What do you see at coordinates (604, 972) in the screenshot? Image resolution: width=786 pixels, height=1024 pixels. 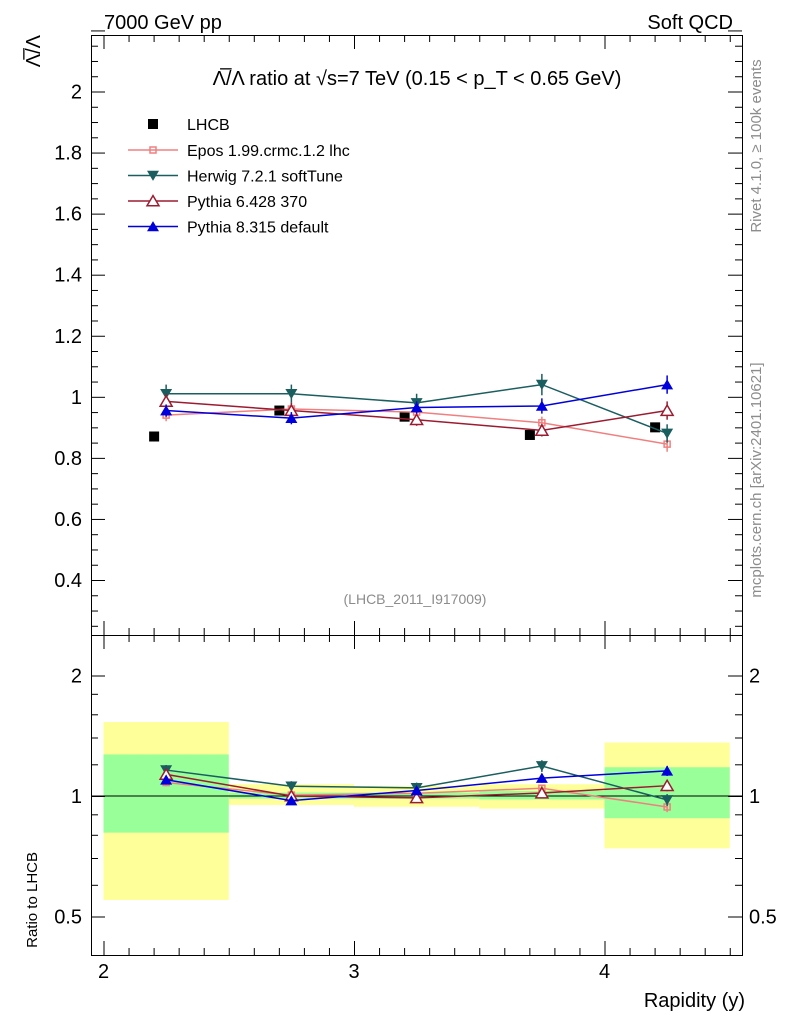 I see `x-tick-label: 4` at bounding box center [604, 972].